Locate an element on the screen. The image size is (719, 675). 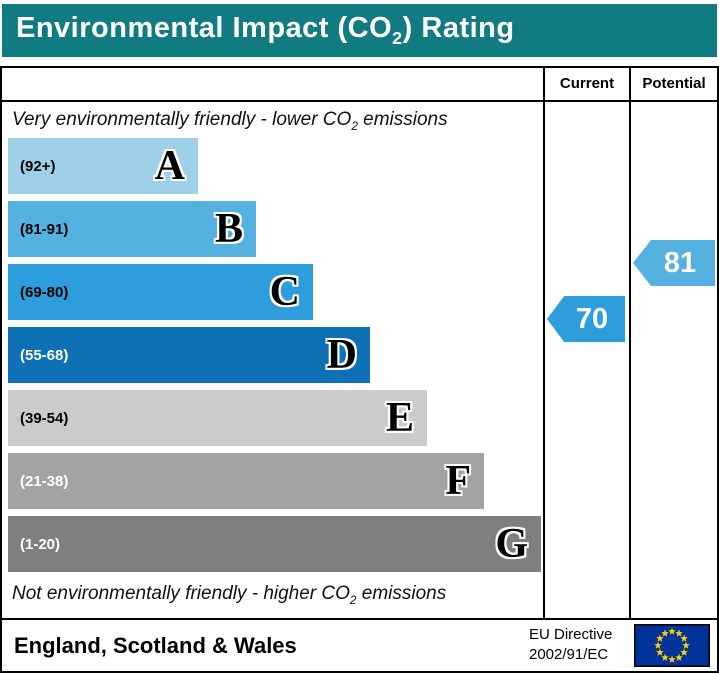
band-g: (1-20) G is located at coordinates (274, 544).